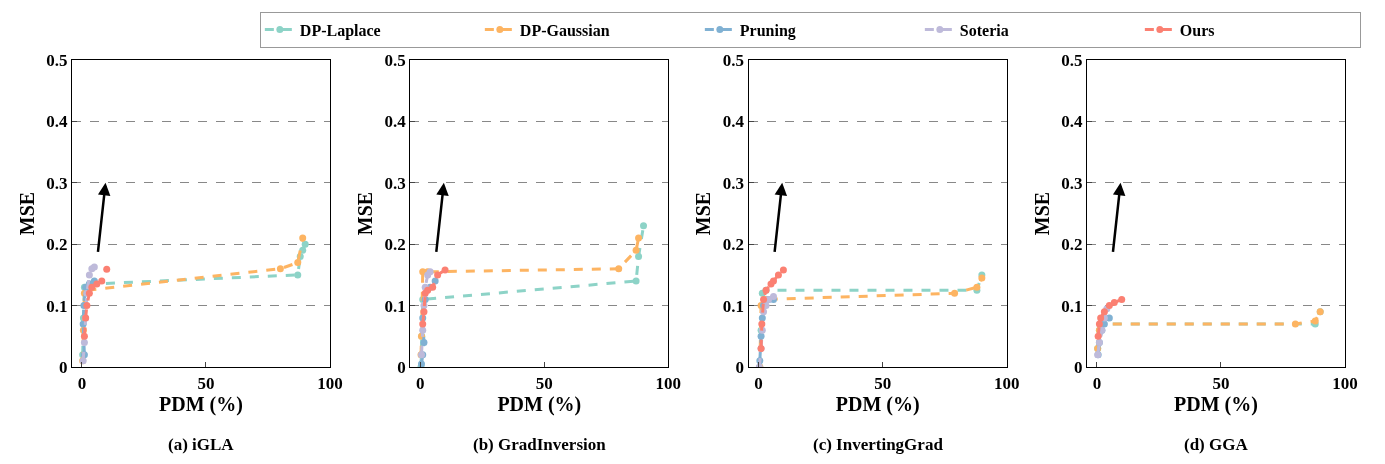 This screenshot has width=1385, height=464. I want to click on legend-label: Pruning, so click(767, 30).